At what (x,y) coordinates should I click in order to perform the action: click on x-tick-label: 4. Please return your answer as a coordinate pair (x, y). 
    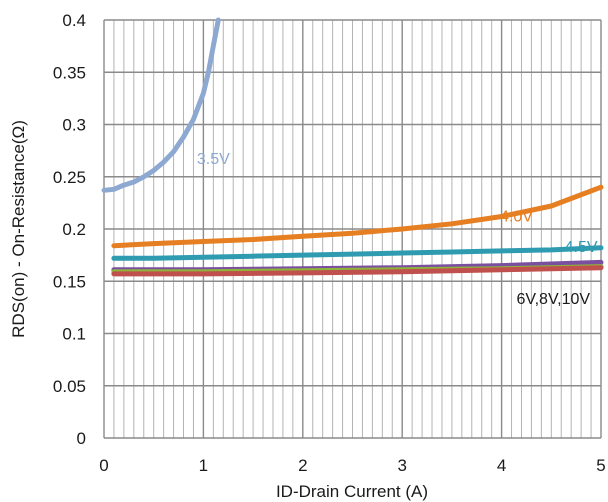
    Looking at the image, I should click on (501, 465).